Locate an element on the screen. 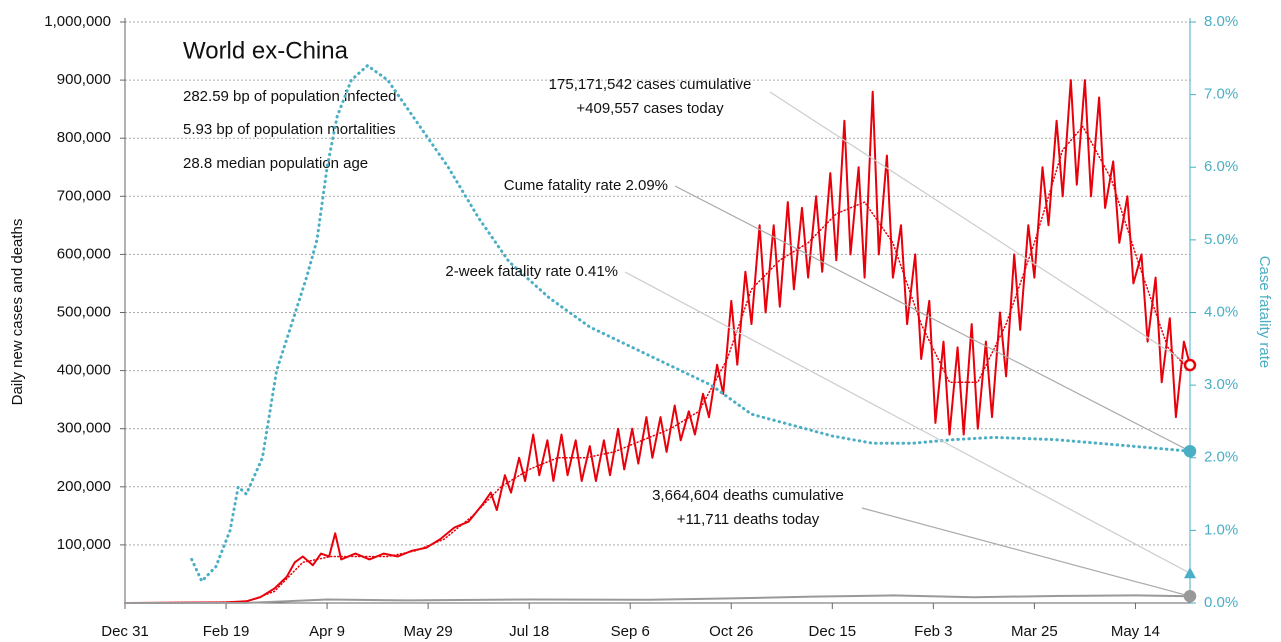 This screenshot has width=1281, height=642. x-tick-label: Dec 15 is located at coordinates (833, 631).